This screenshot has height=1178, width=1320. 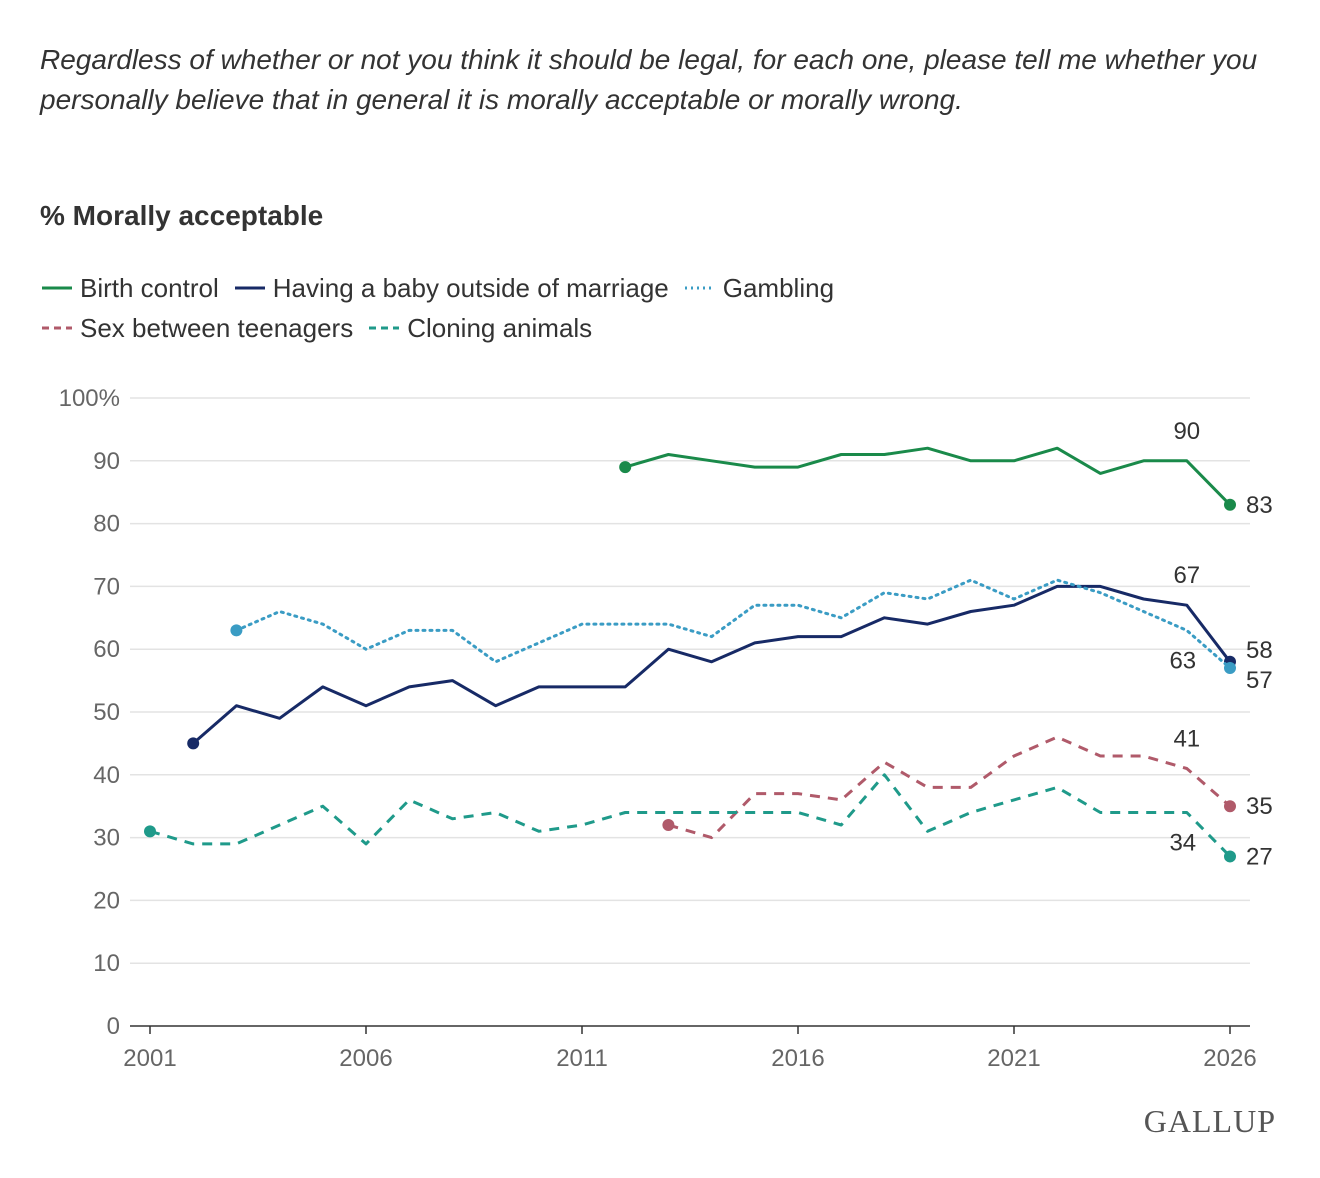 I want to click on data-label: 57, so click(x=1259, y=680).